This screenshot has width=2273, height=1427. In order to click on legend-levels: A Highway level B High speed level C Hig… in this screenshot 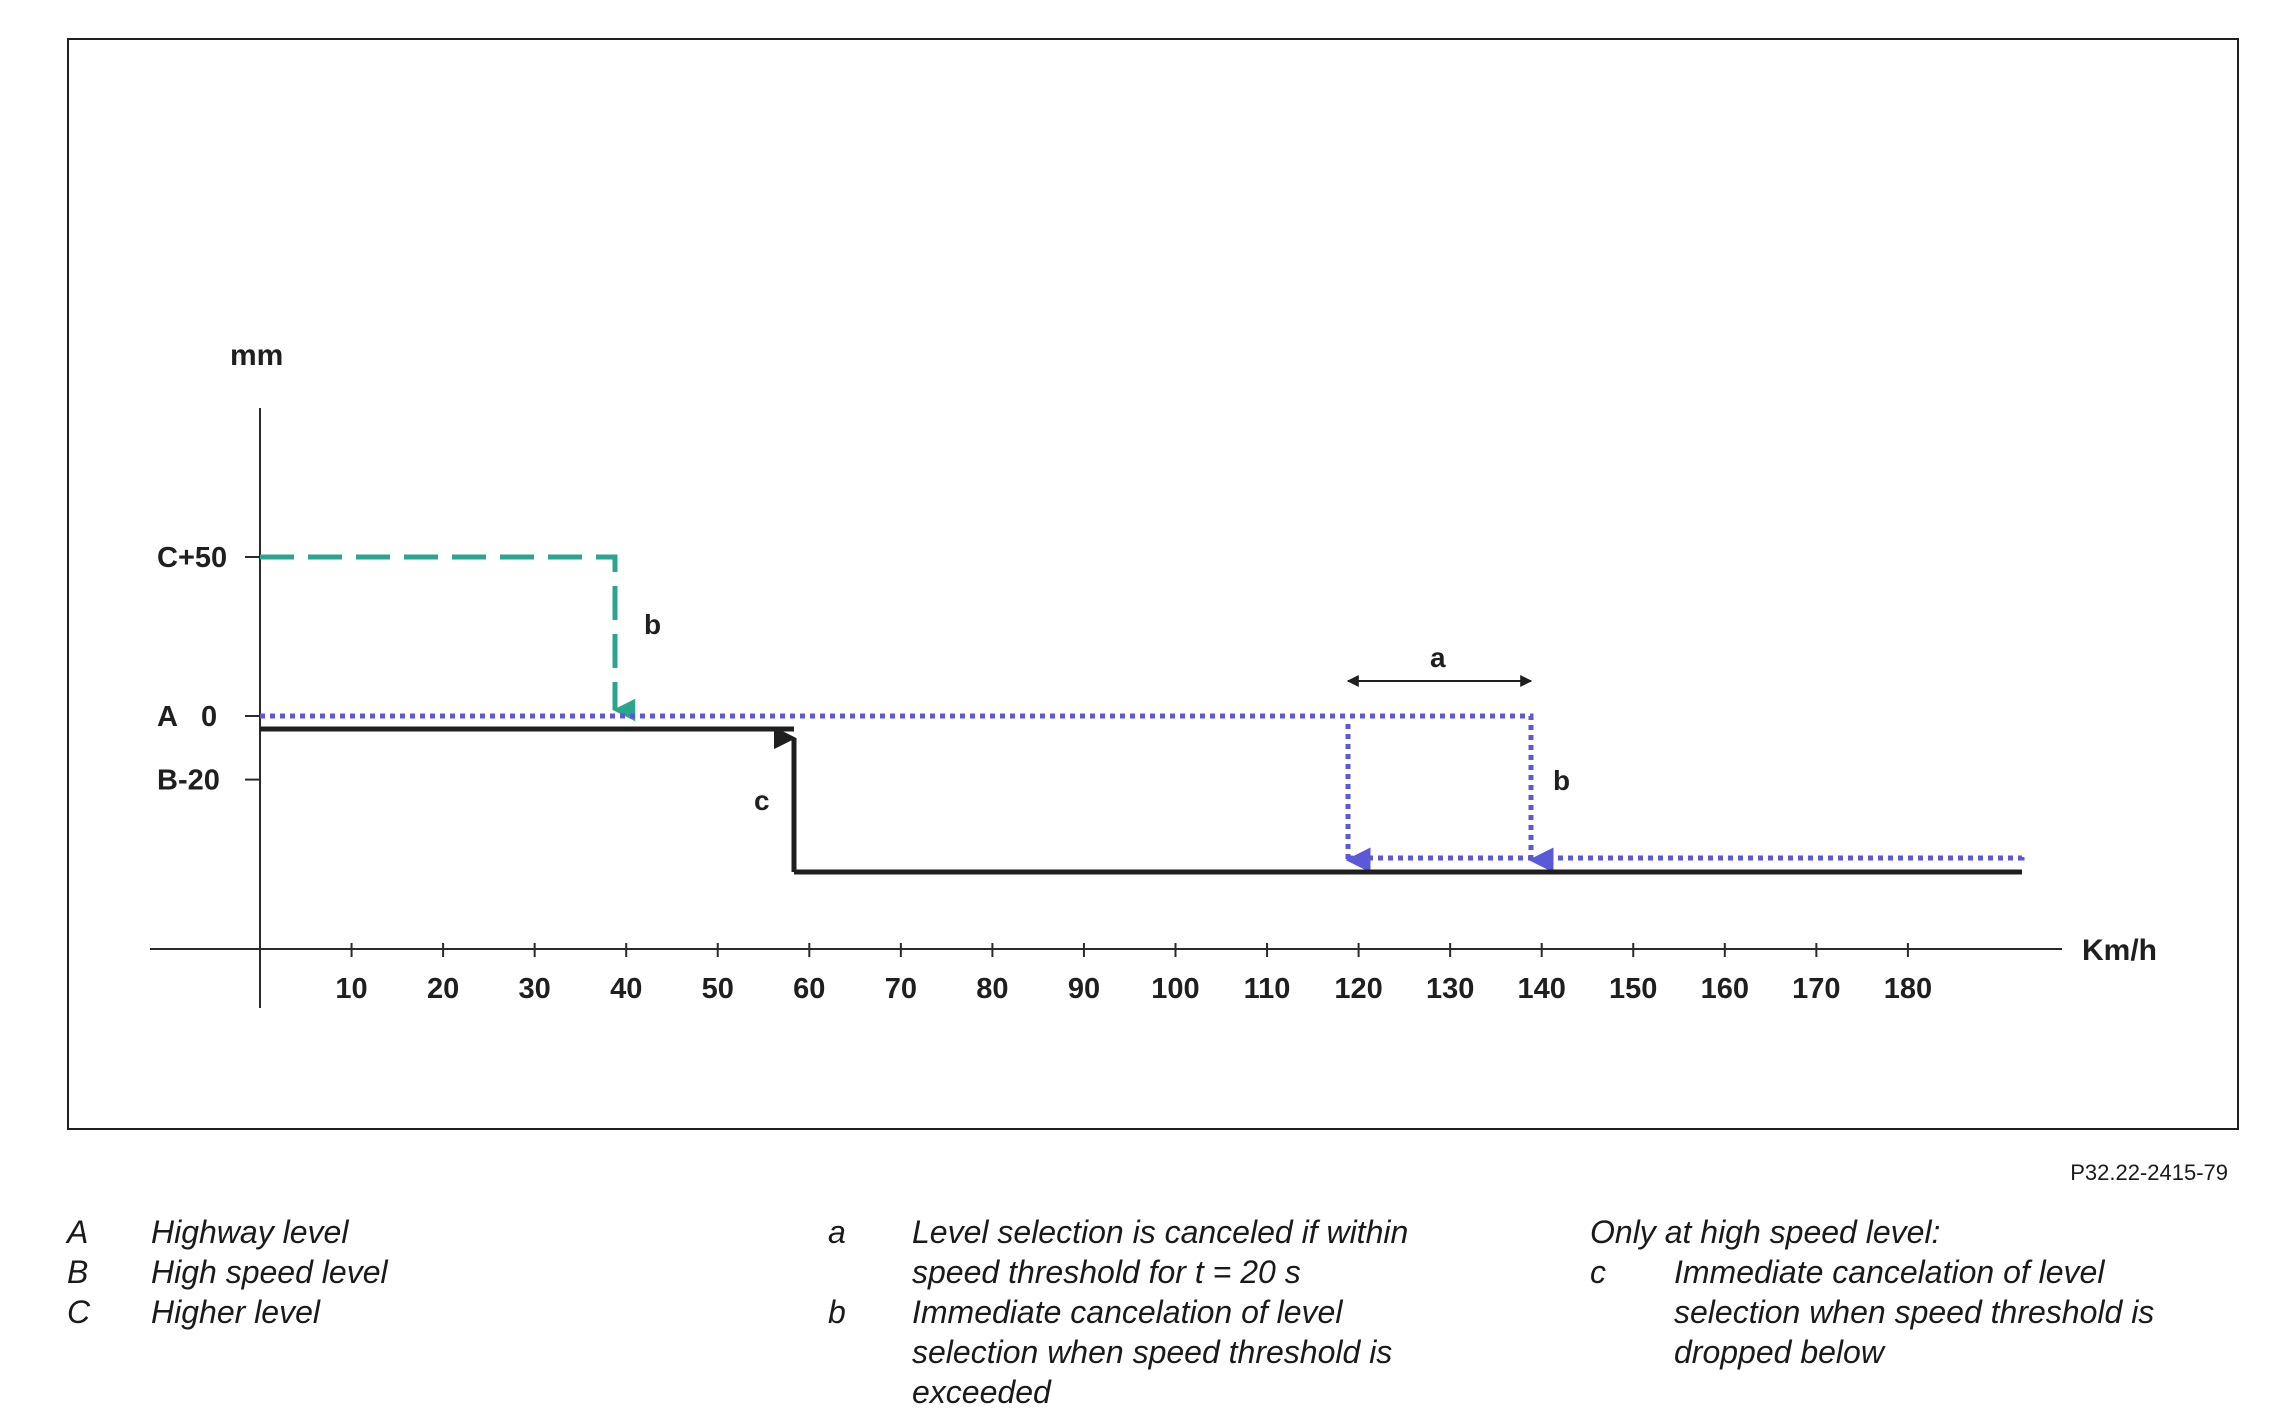, I will do `click(367, 1272)`.